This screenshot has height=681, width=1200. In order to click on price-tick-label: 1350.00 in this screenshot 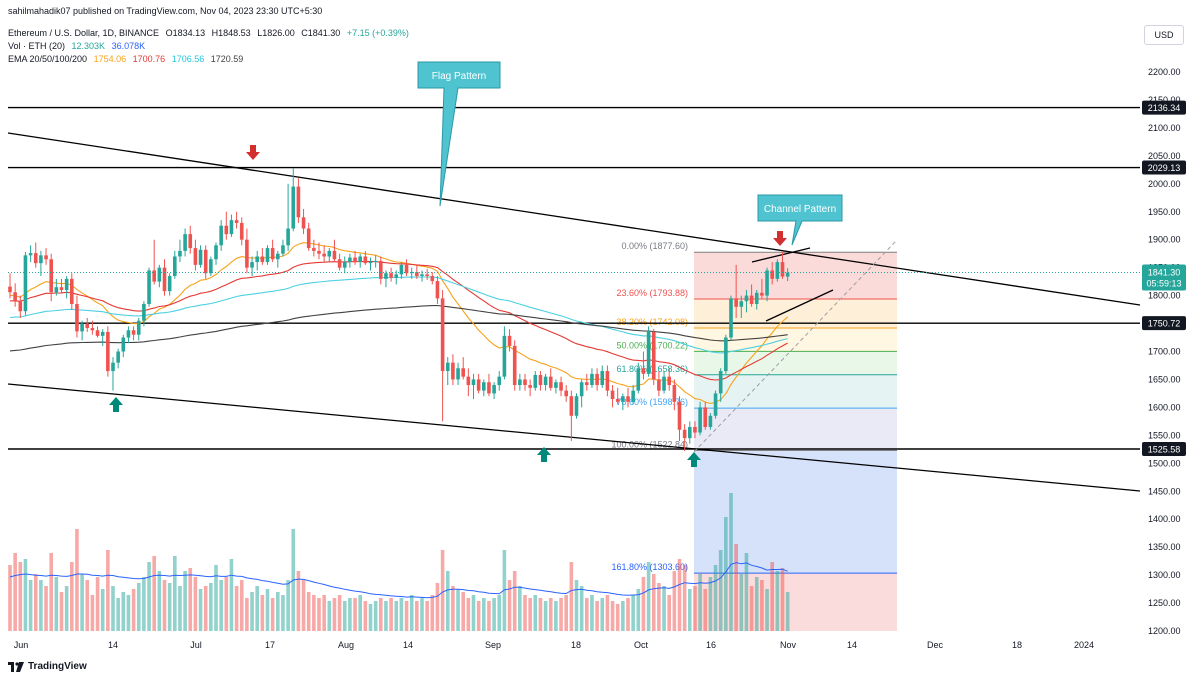, I will do `click(1164, 547)`.